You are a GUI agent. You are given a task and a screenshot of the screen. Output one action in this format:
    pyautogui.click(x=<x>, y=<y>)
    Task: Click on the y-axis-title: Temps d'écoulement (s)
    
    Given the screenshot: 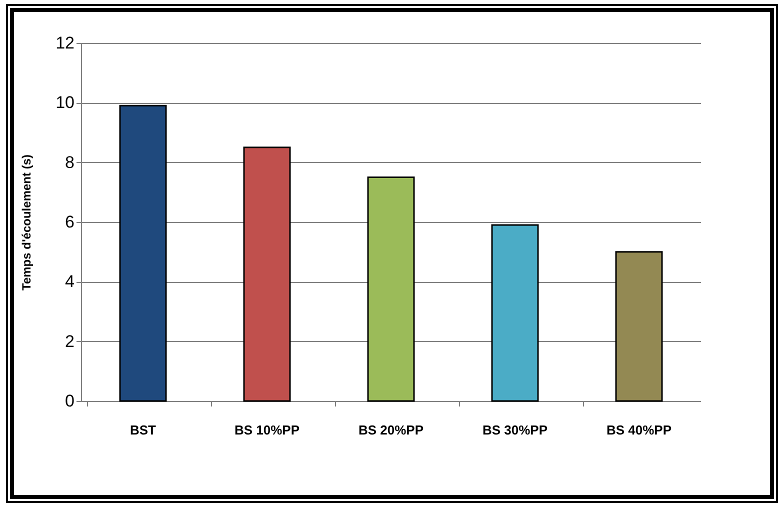 What is the action you would take?
    pyautogui.click(x=27, y=222)
    